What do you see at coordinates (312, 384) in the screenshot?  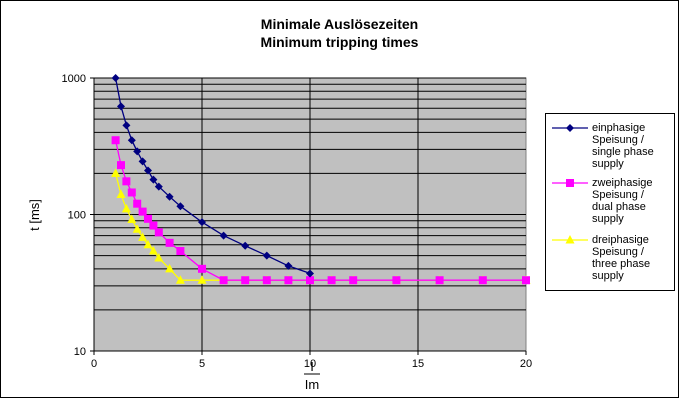 I see `x-axis-label-denominator: Im` at bounding box center [312, 384].